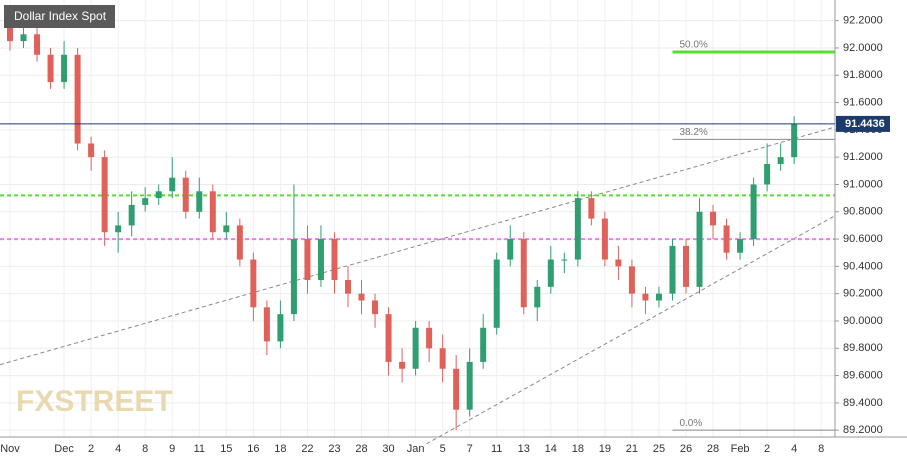  I want to click on x-tick-label: 8, so click(145, 449).